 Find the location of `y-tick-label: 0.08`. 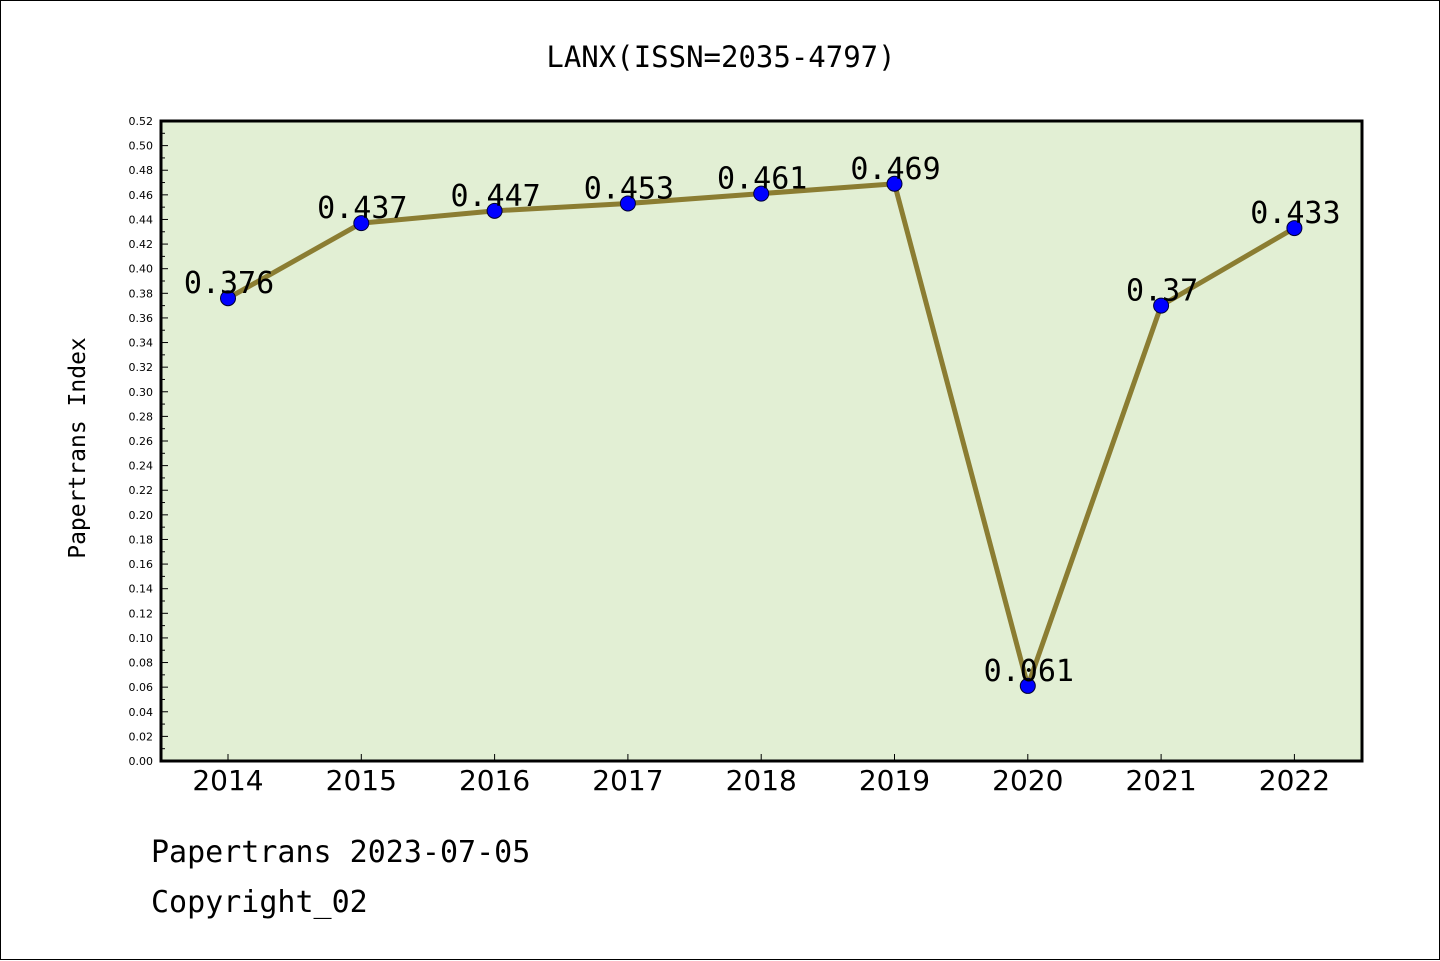

y-tick-label: 0.08 is located at coordinates (141, 663).